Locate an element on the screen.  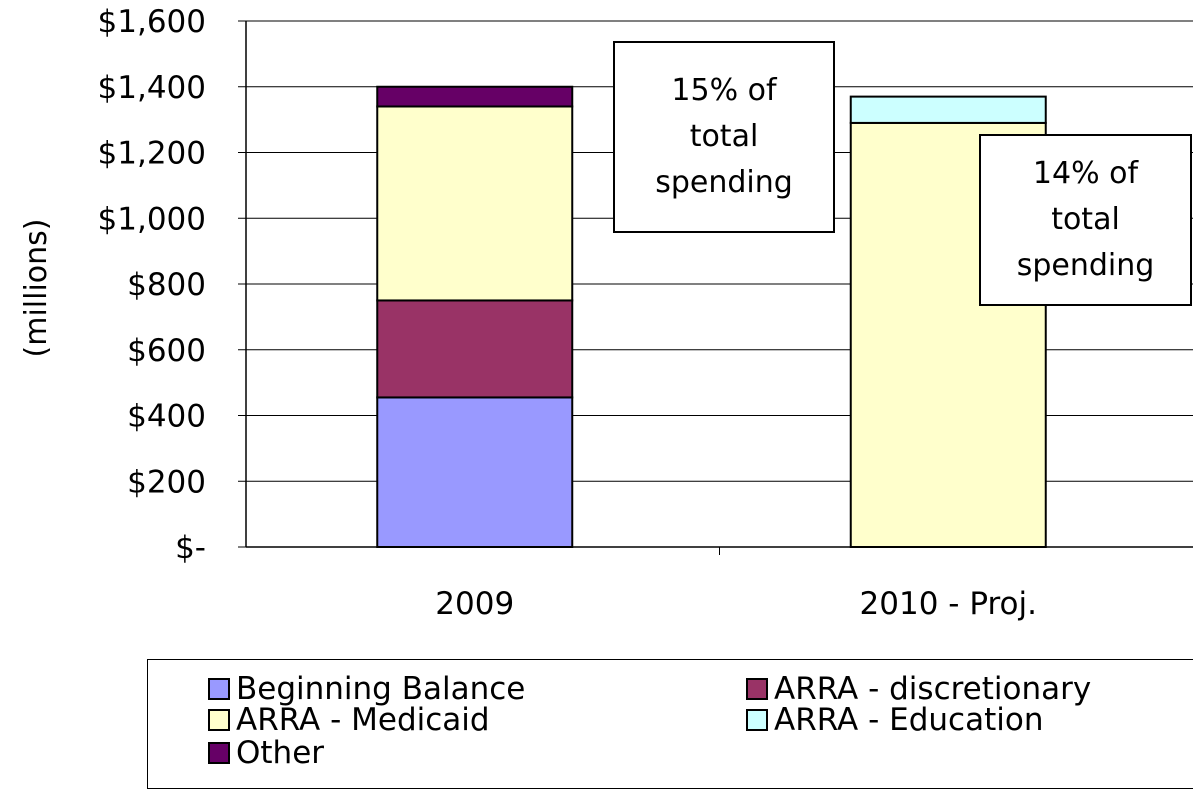
y-tick-label: $1,600 is located at coordinates (152, 22).